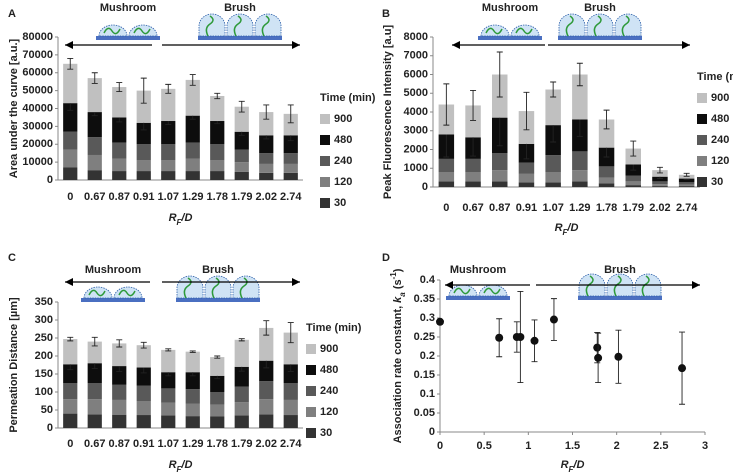 The width and height of the screenshot is (733, 475). What do you see at coordinates (715, 77) in the screenshot?
I see `legend-title: Time (min)` at bounding box center [715, 77].